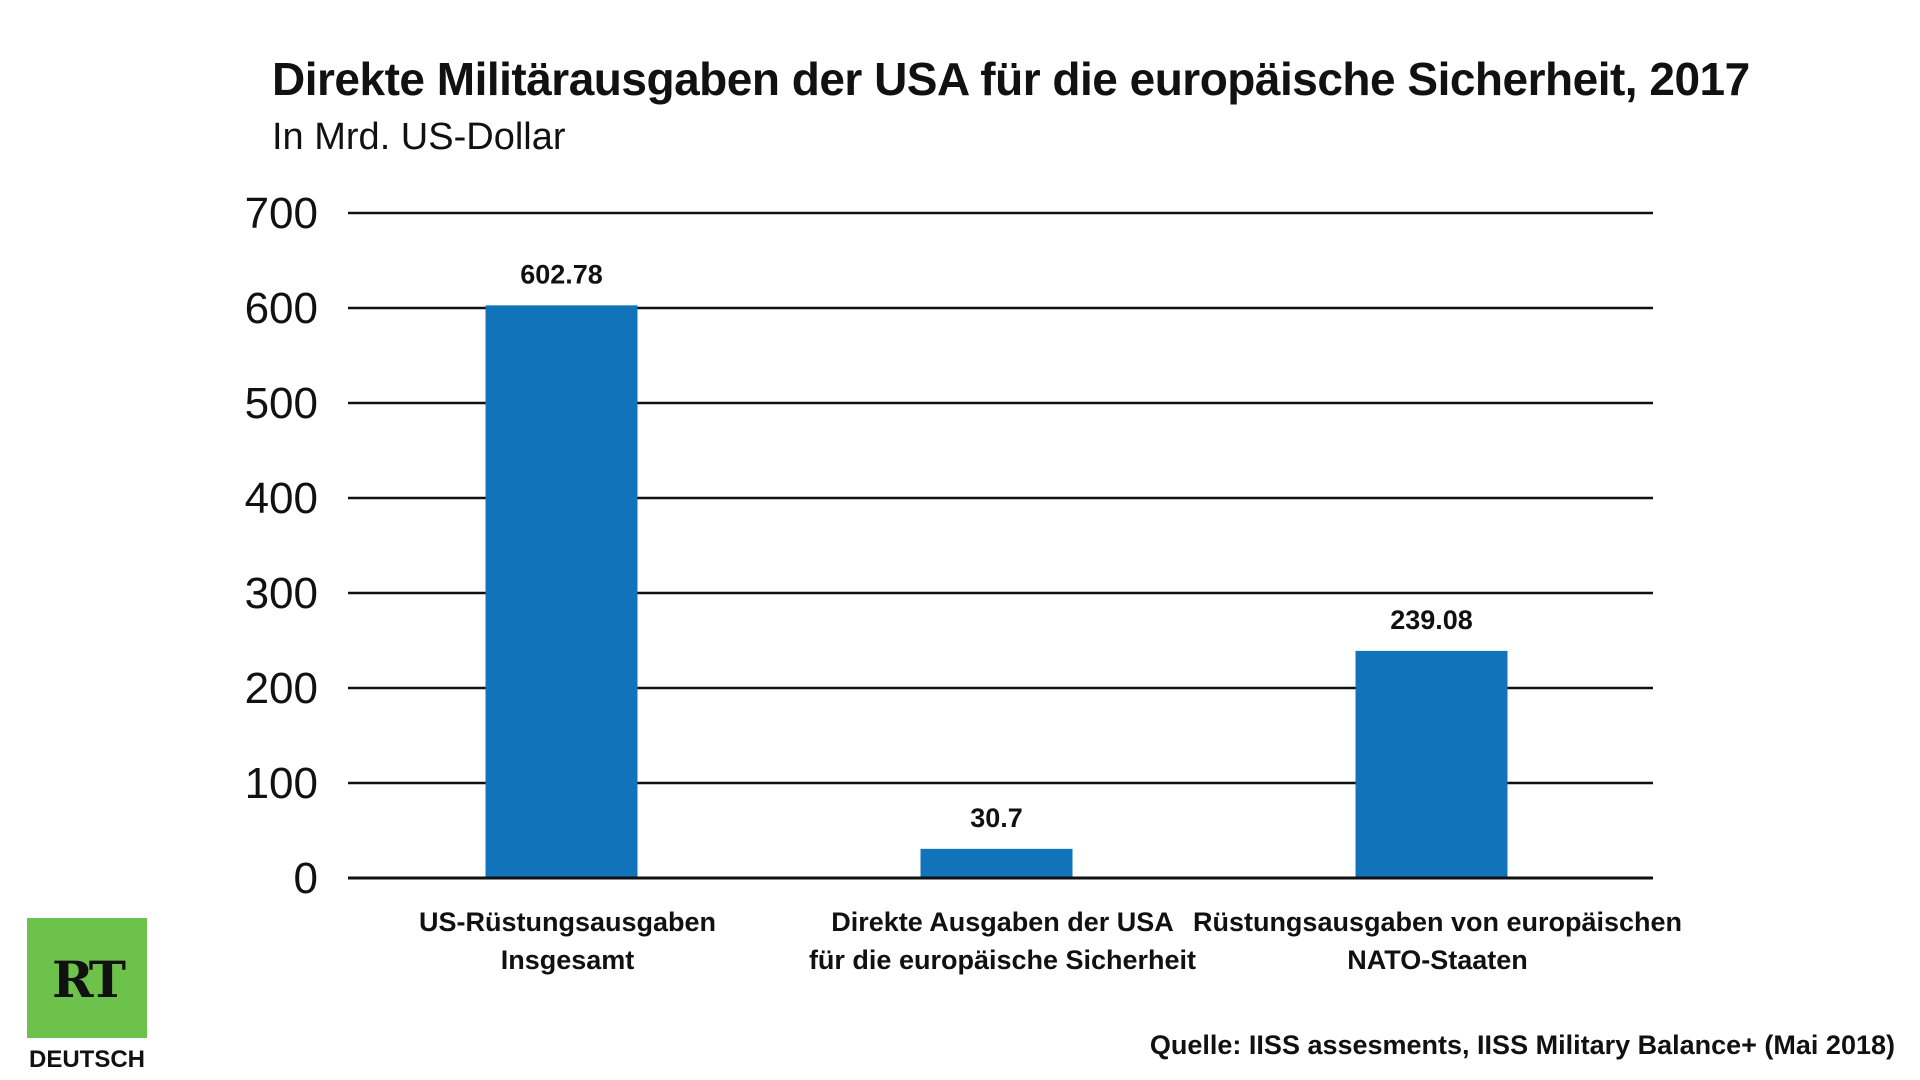 Image resolution: width=1920 pixels, height=1080 pixels. What do you see at coordinates (281, 783) in the screenshot?
I see `y-tick-label: 100` at bounding box center [281, 783].